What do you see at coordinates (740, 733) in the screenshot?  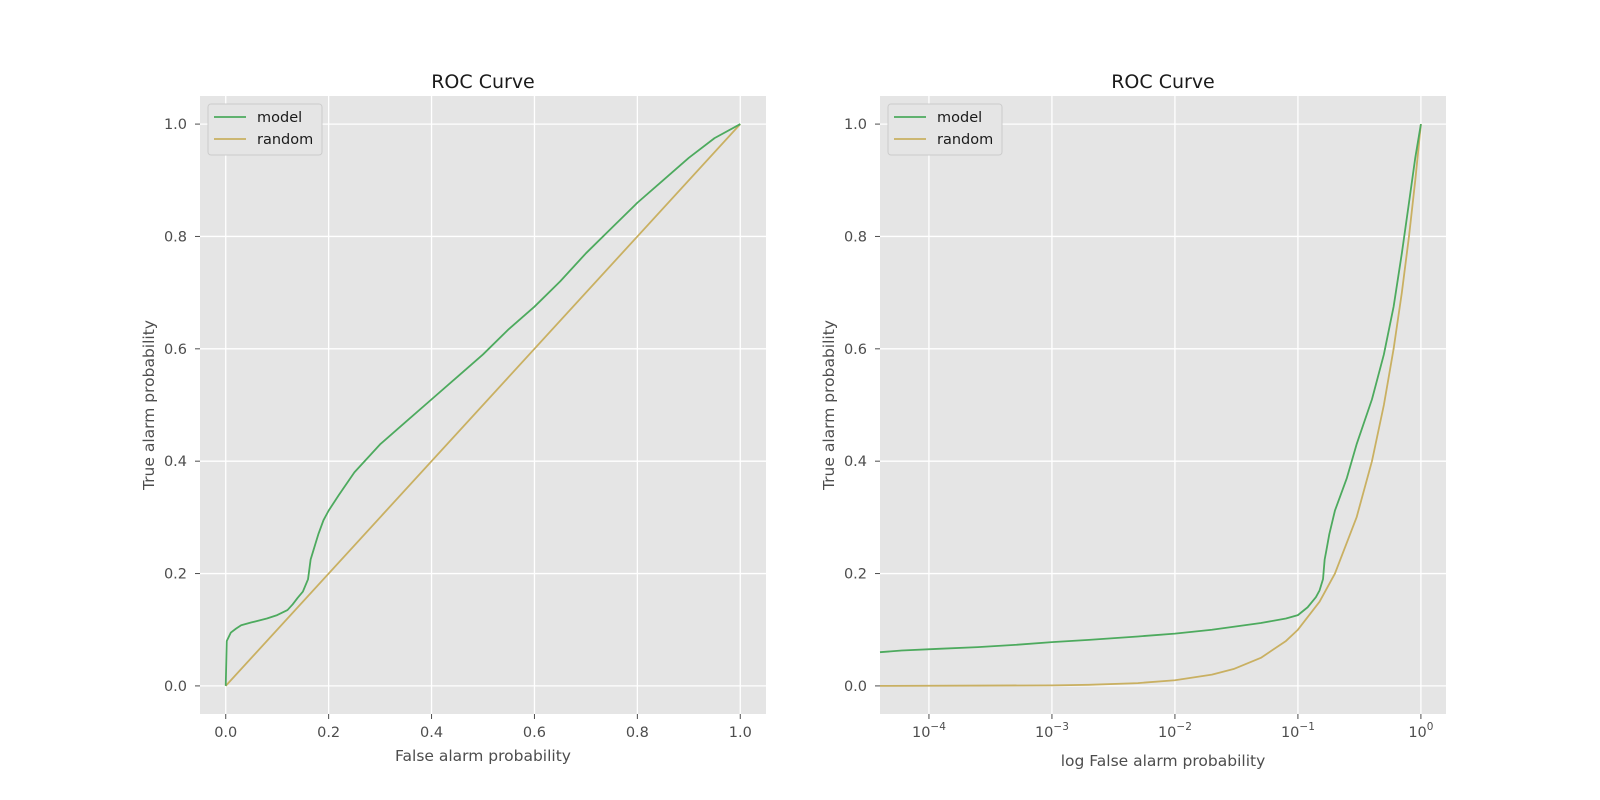 I see `x-tick-label: 1.0` at bounding box center [740, 733].